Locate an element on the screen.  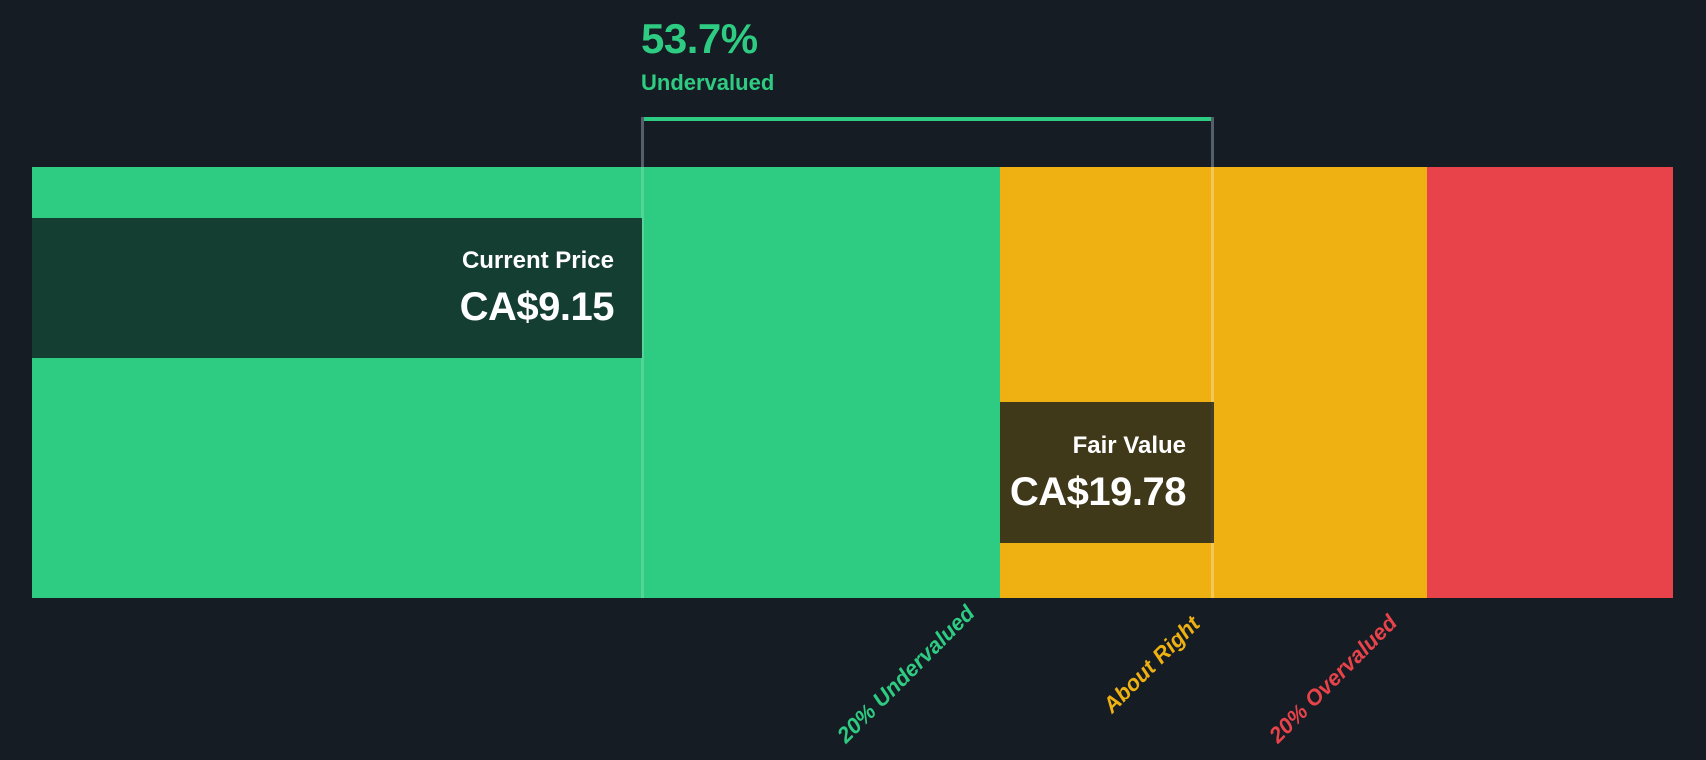
valuation-bracket is located at coordinates (927, 142).